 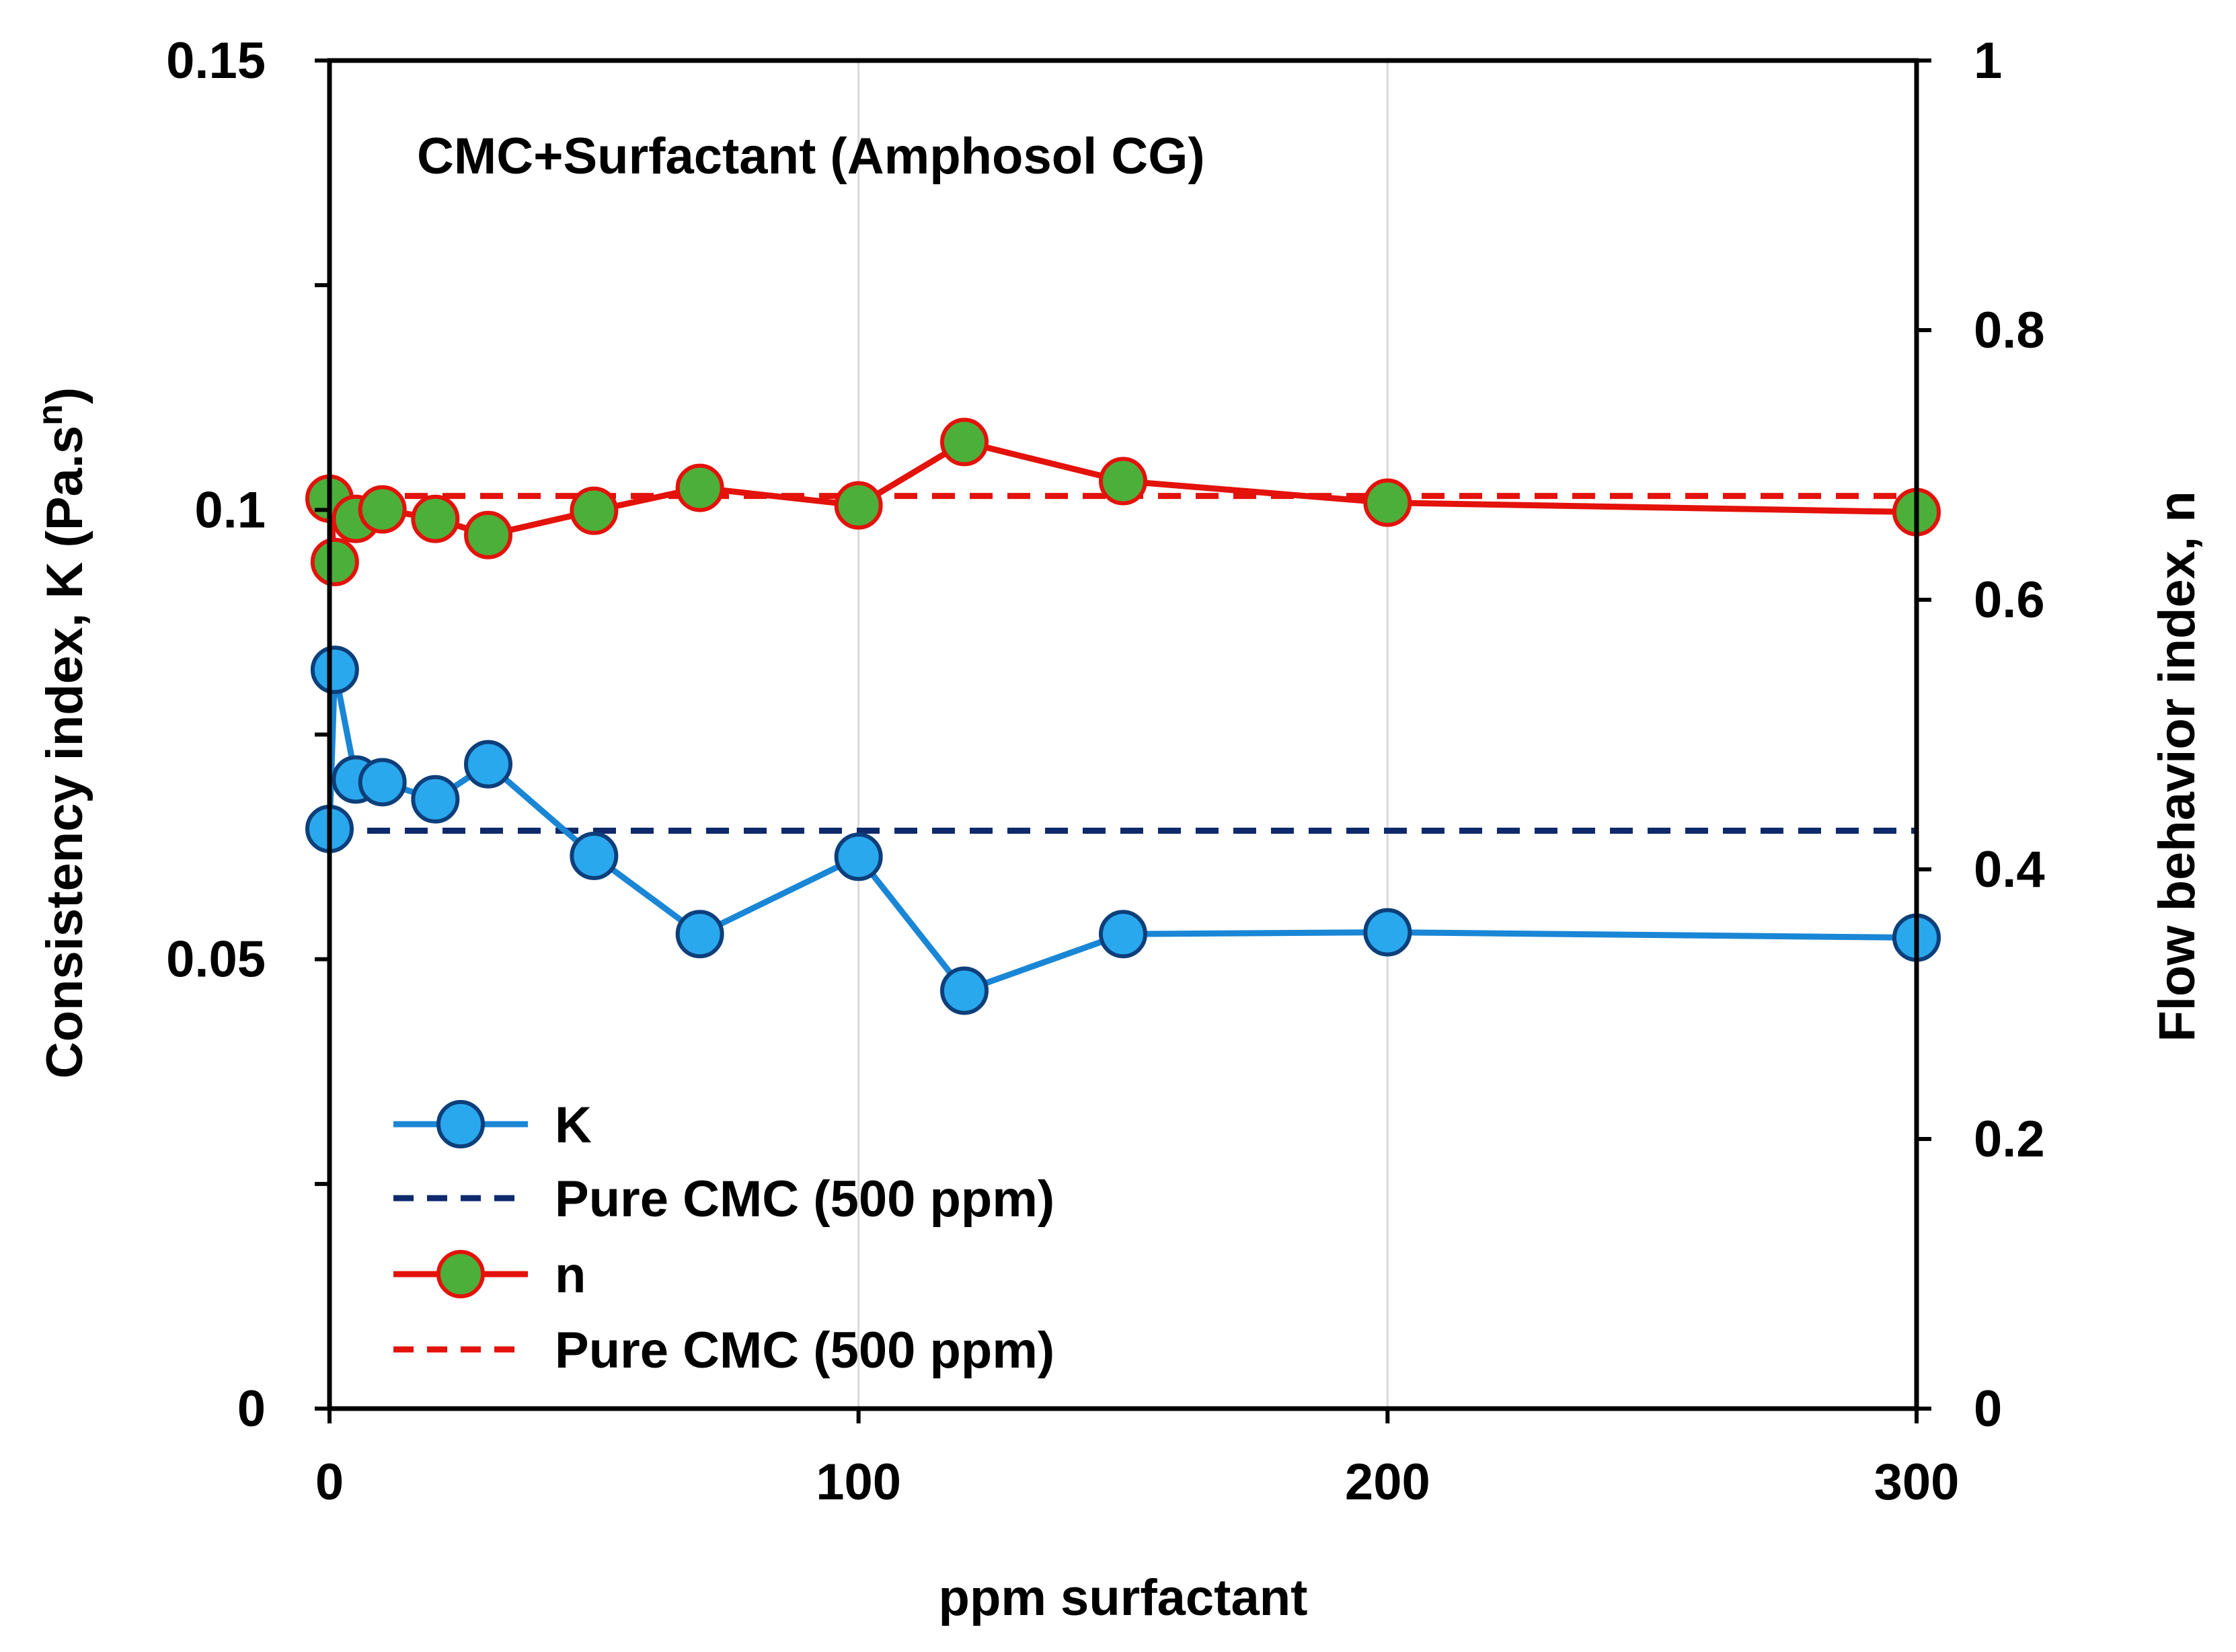 What do you see at coordinates (2009, 1139) in the screenshot?
I see `y-right-tick-label: 0.2` at bounding box center [2009, 1139].